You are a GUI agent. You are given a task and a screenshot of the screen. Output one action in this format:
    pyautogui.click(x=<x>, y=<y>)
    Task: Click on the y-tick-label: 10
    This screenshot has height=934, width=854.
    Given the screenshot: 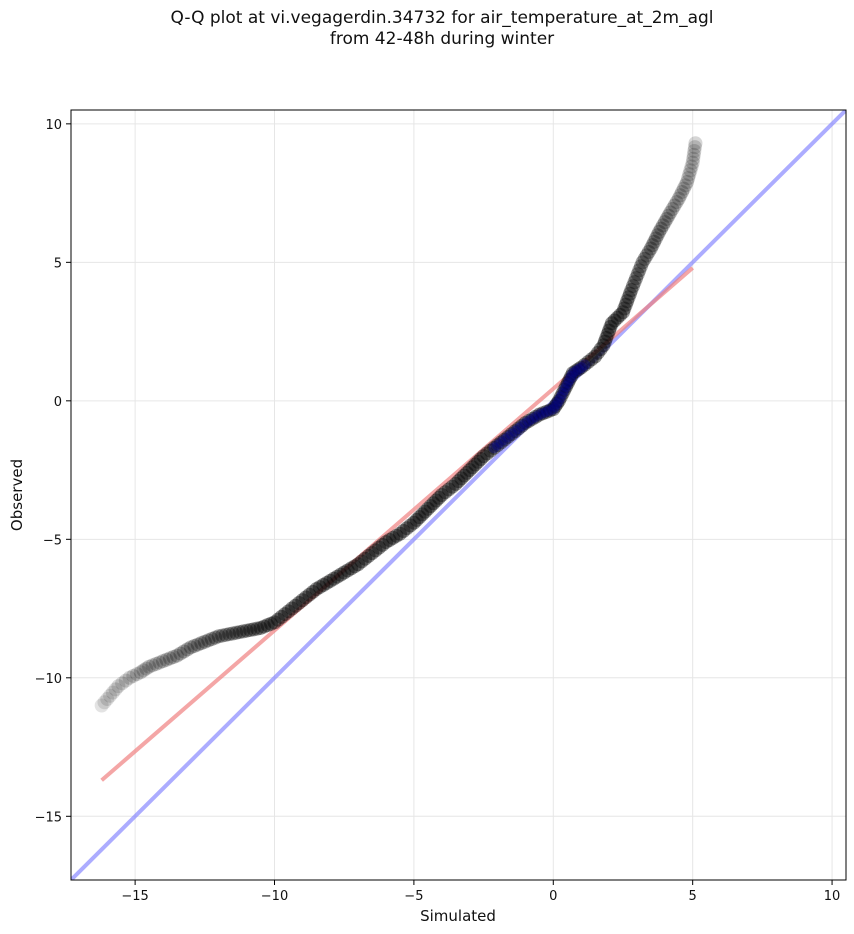 What is the action you would take?
    pyautogui.click(x=53, y=125)
    